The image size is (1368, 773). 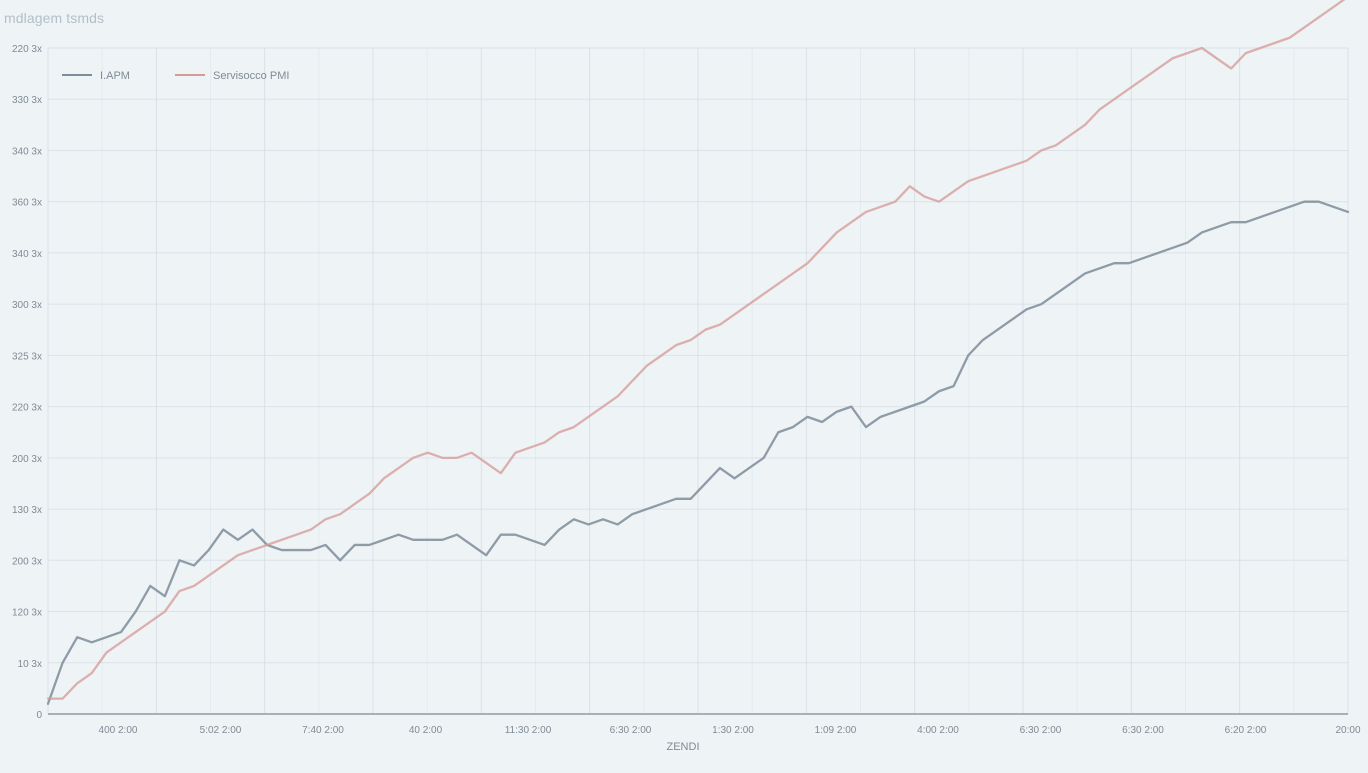 I want to click on legend-label-servisocco-pmi: Servisocco PMI, so click(x=251, y=76).